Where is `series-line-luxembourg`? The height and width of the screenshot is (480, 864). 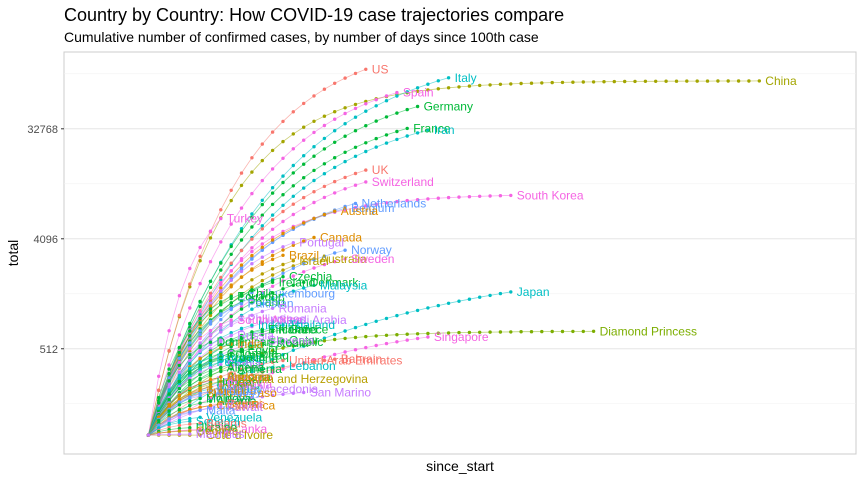 series-line-luxembourg is located at coordinates (205, 364).